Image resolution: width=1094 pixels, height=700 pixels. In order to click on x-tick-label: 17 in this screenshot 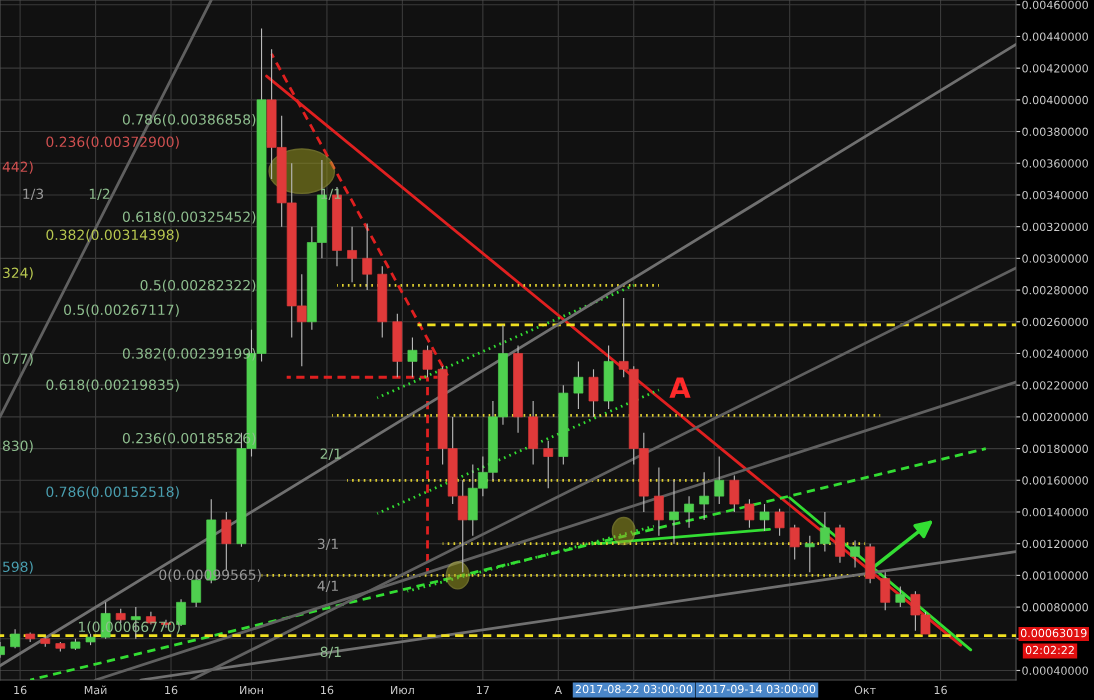, I will do `click(483, 689)`.